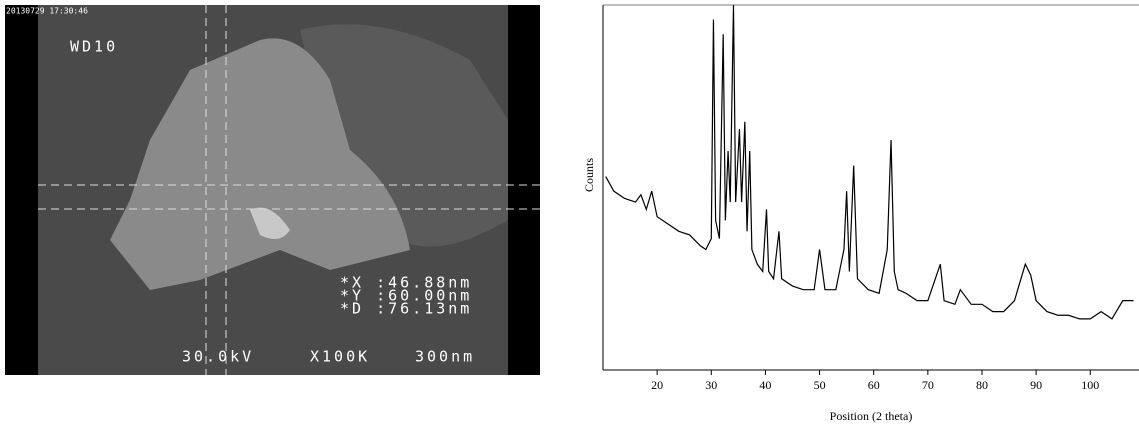 This screenshot has width=1139, height=432. What do you see at coordinates (445, 357) in the screenshot?
I see `scale-bar-label: 300nm` at bounding box center [445, 357].